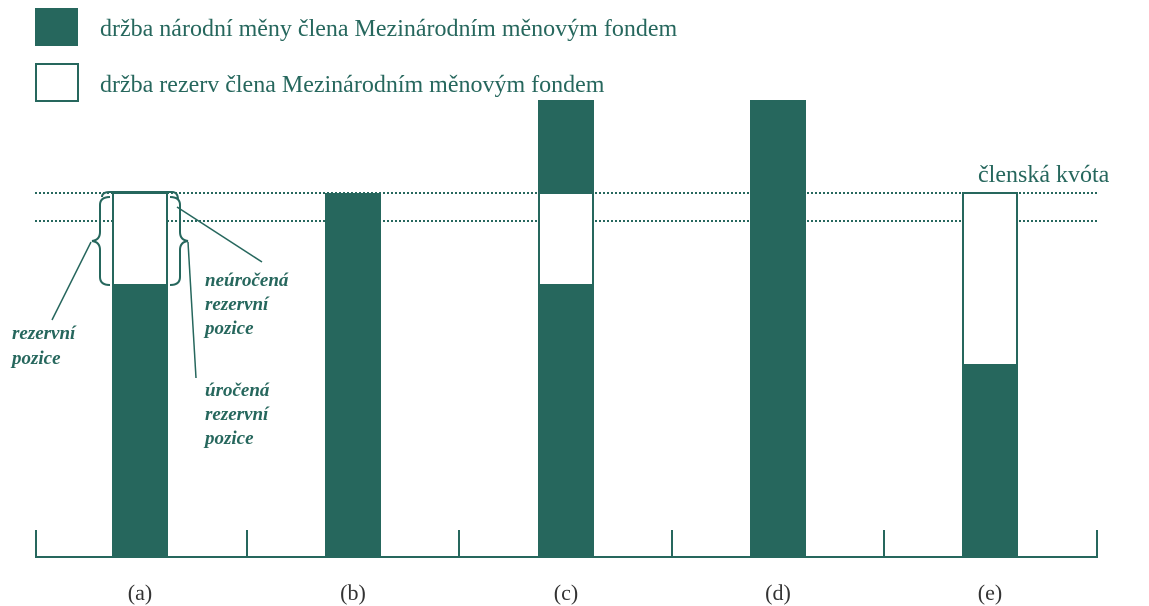 The height and width of the screenshot is (606, 1149). I want to click on panel-label: (a), so click(140, 592).